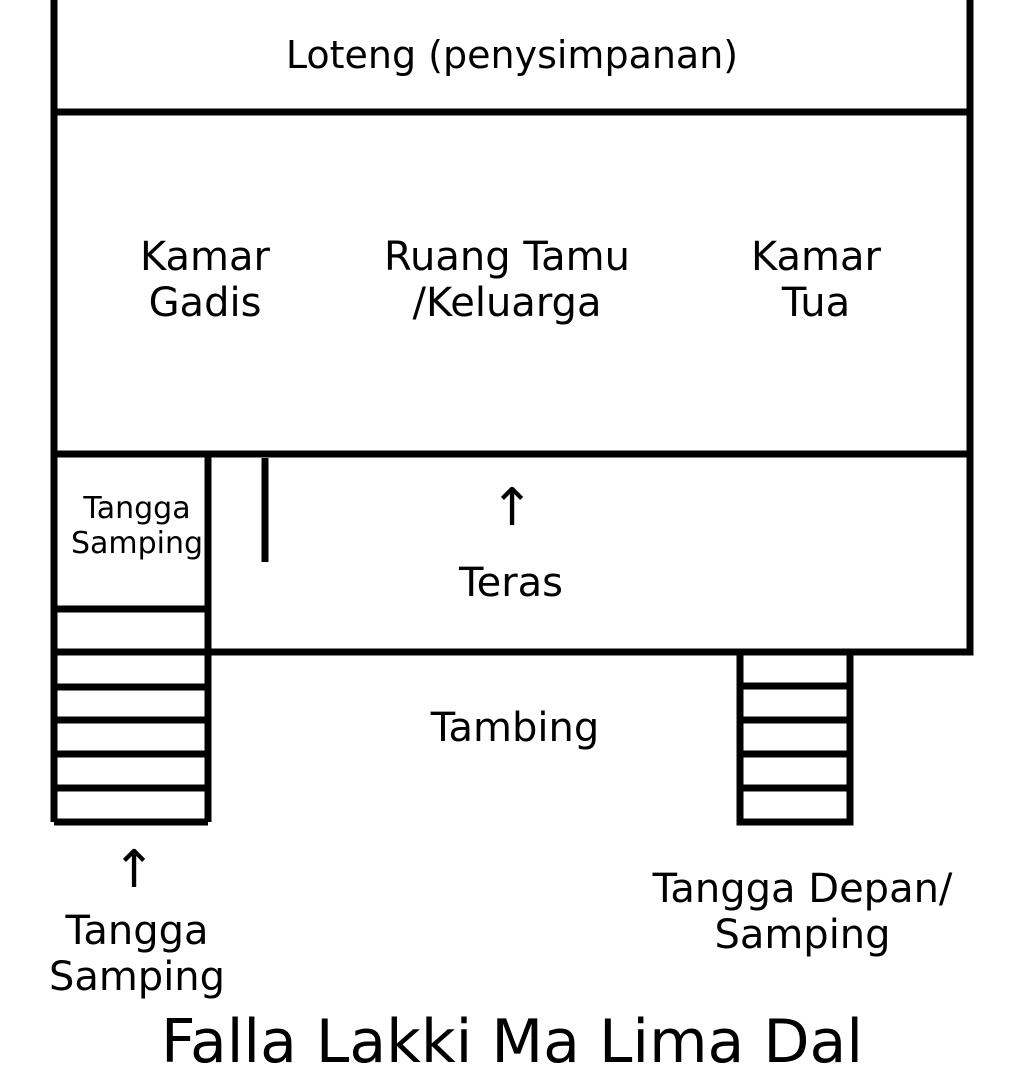 The width and height of the screenshot is (1024, 1077). I want to click on kamar-tua-label: Kamar Tua, so click(816, 280).